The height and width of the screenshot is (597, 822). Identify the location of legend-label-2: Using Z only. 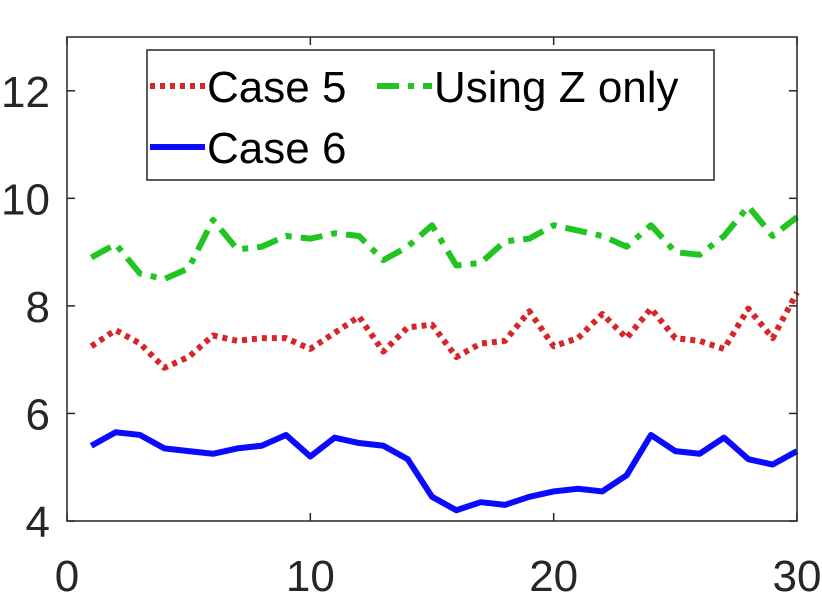
(556, 87).